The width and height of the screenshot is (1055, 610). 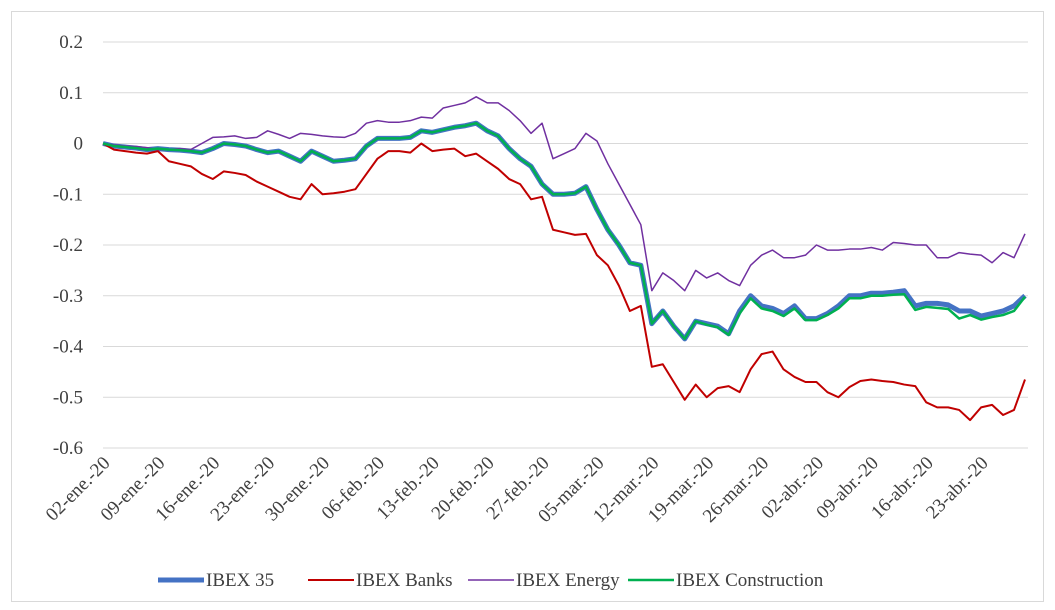 I want to click on y-tick-label: -0.1, so click(x=68, y=194).